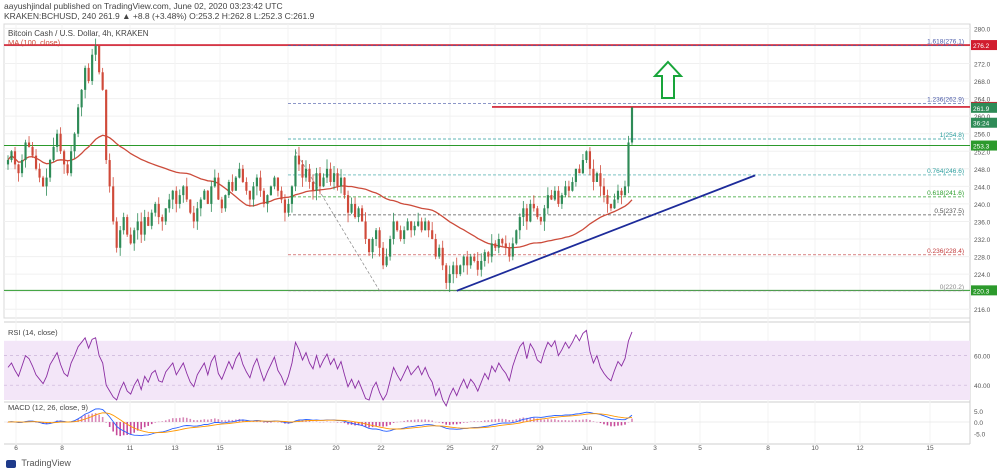  What do you see at coordinates (982, 310) in the screenshot?
I see `price-tick-label: 216.0` at bounding box center [982, 310].